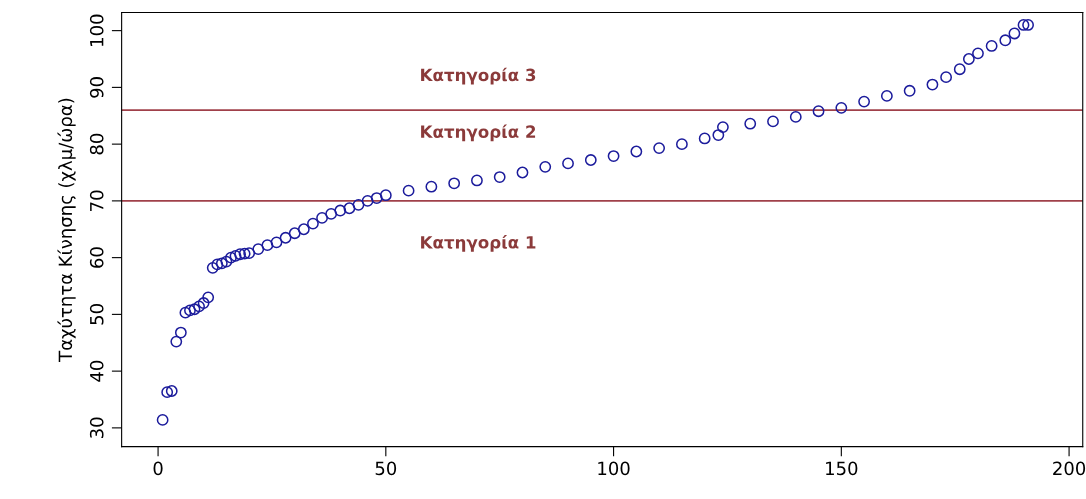 The image size is (1086, 499). I want to click on x-tick-label: 150, so click(842, 468).